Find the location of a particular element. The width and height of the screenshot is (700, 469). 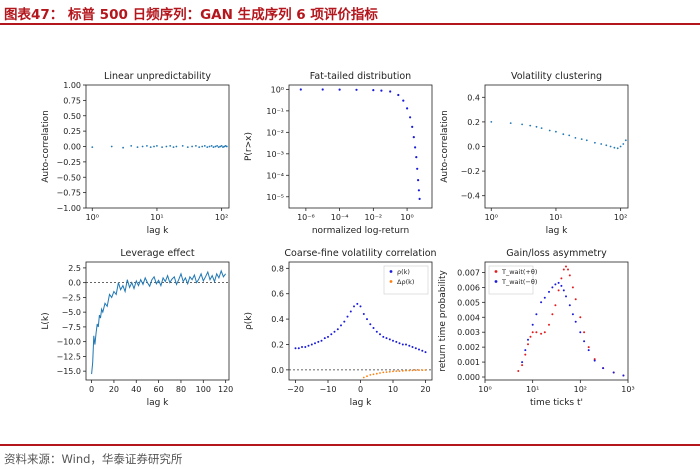

y-tick-label: 2.5 is located at coordinates (74, 268).